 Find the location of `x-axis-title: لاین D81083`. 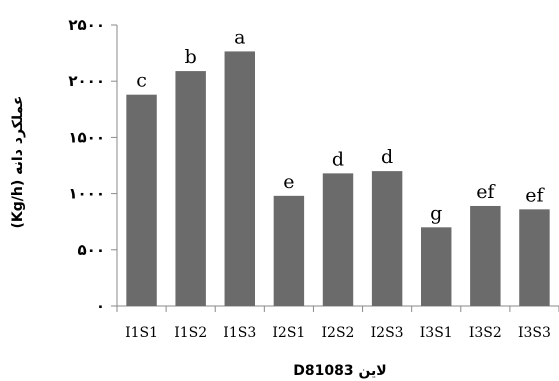

x-axis-title: لاین D81083 is located at coordinates (339, 371).